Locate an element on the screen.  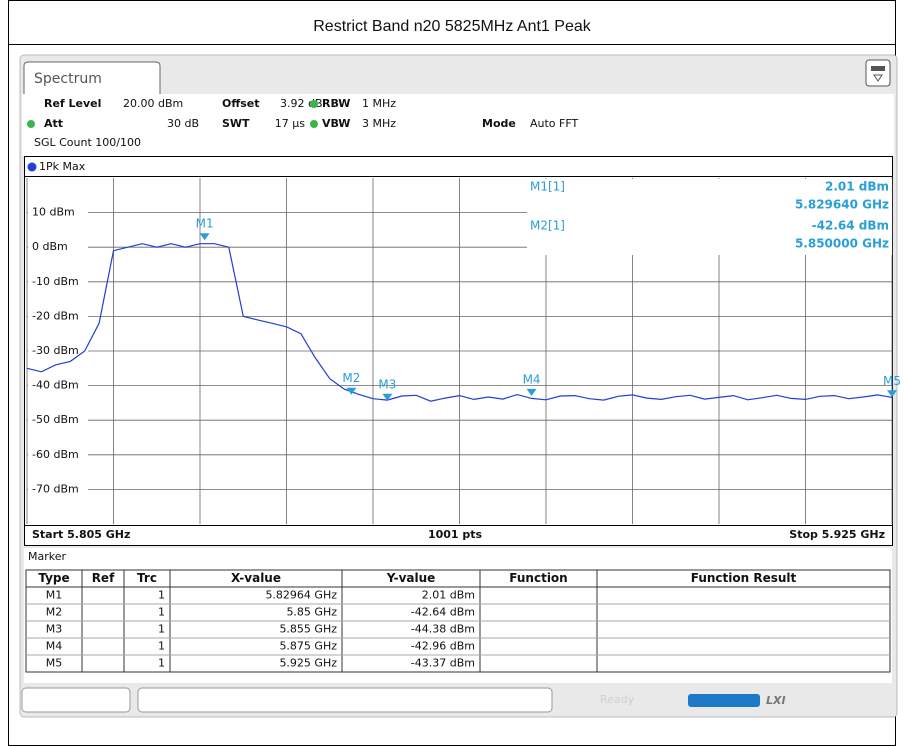
marker-info-value: -42.64 dBm is located at coordinates (850, 226).